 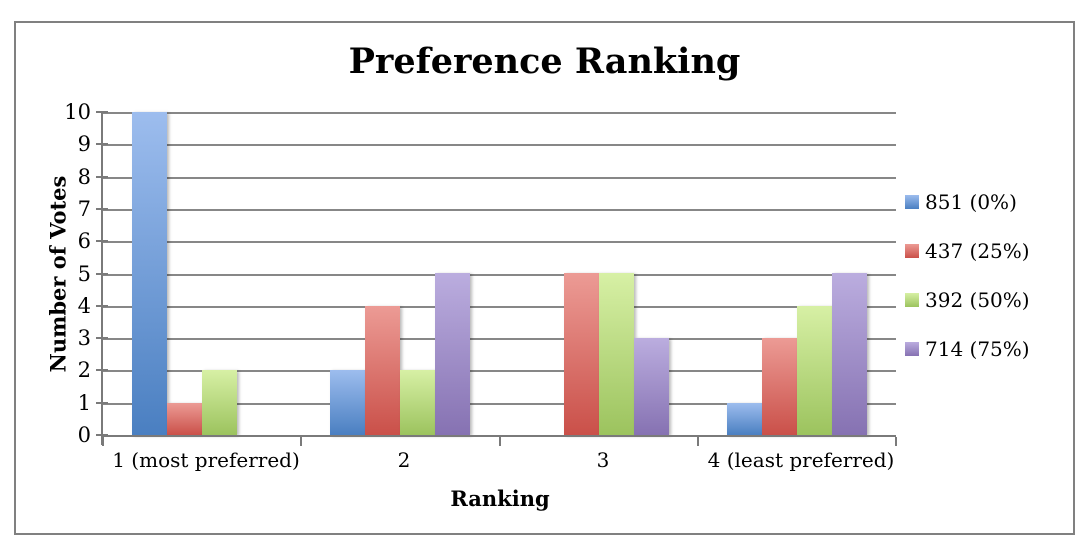 I want to click on y-axis-tick-label: 2, so click(x=84, y=370).